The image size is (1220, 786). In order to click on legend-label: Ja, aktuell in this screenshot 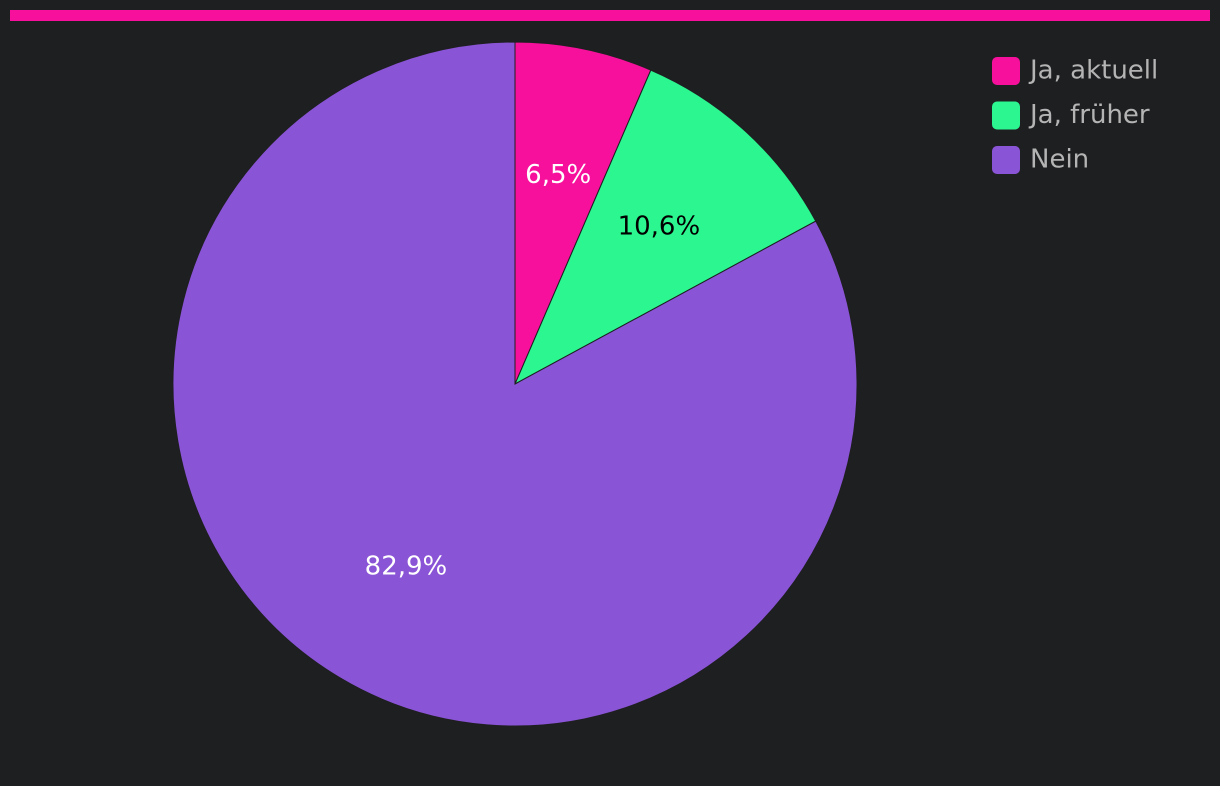, I will do `click(1093, 71)`.